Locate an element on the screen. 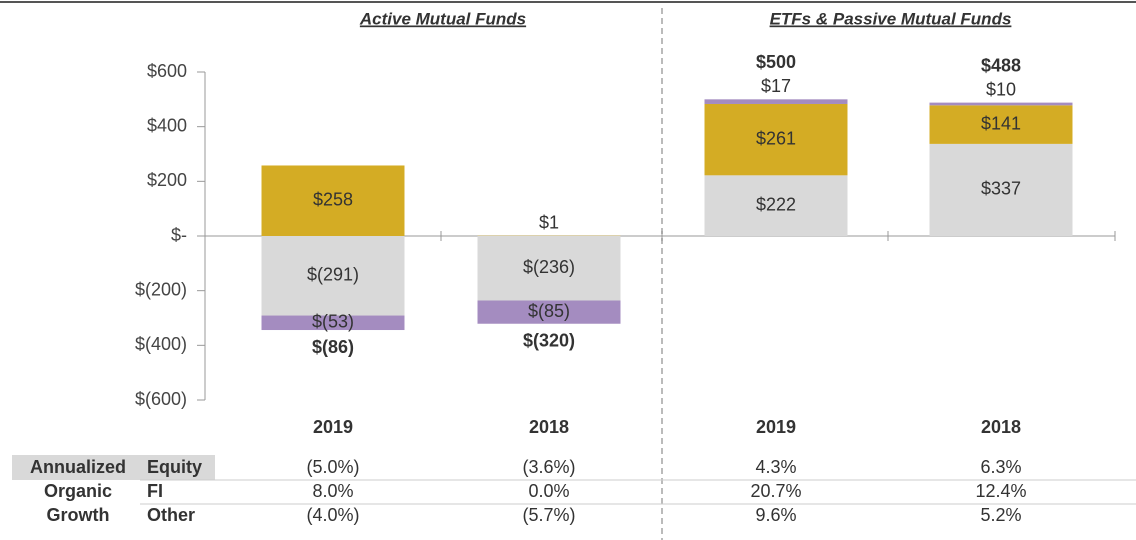 The height and width of the screenshot is (540, 1136). value-label: $222 is located at coordinates (776, 204).